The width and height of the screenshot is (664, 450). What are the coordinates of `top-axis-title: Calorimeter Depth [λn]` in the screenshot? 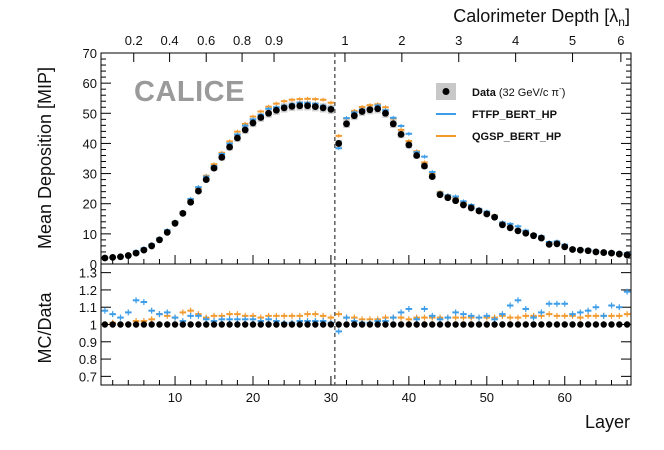 It's located at (541, 17).